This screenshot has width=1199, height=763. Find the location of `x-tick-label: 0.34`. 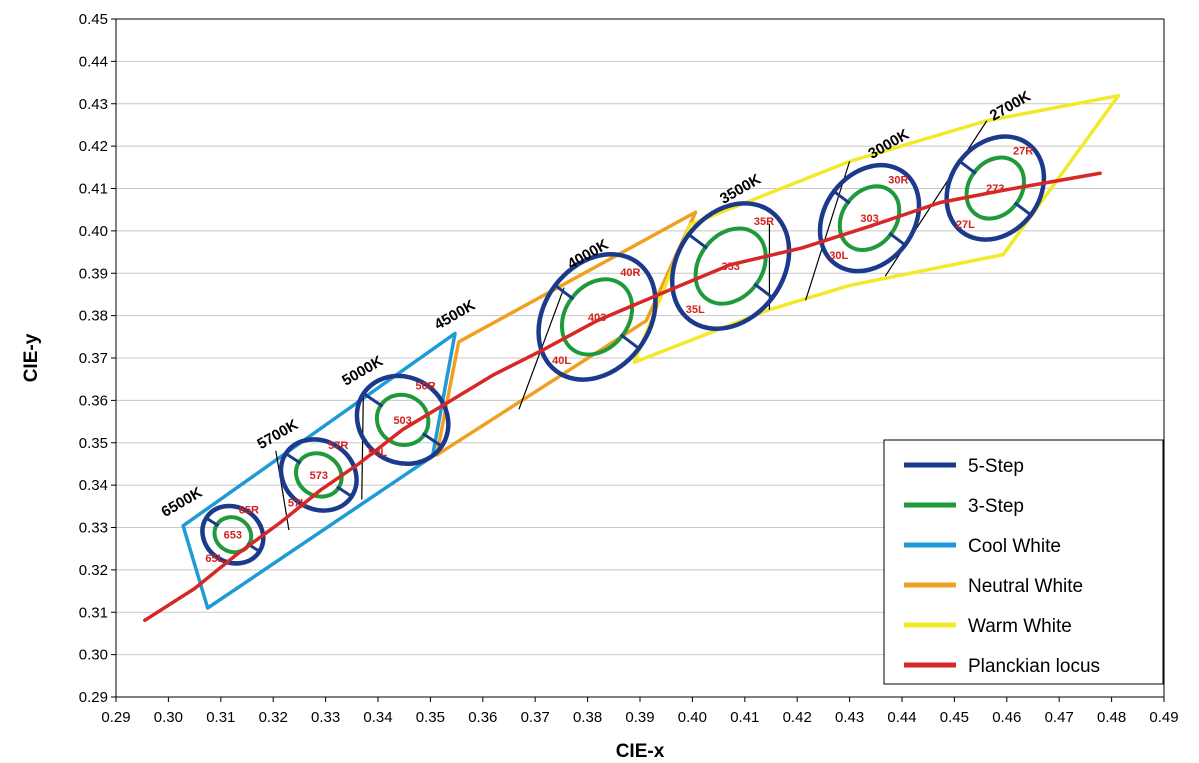

x-tick-label: 0.34 is located at coordinates (377, 717).